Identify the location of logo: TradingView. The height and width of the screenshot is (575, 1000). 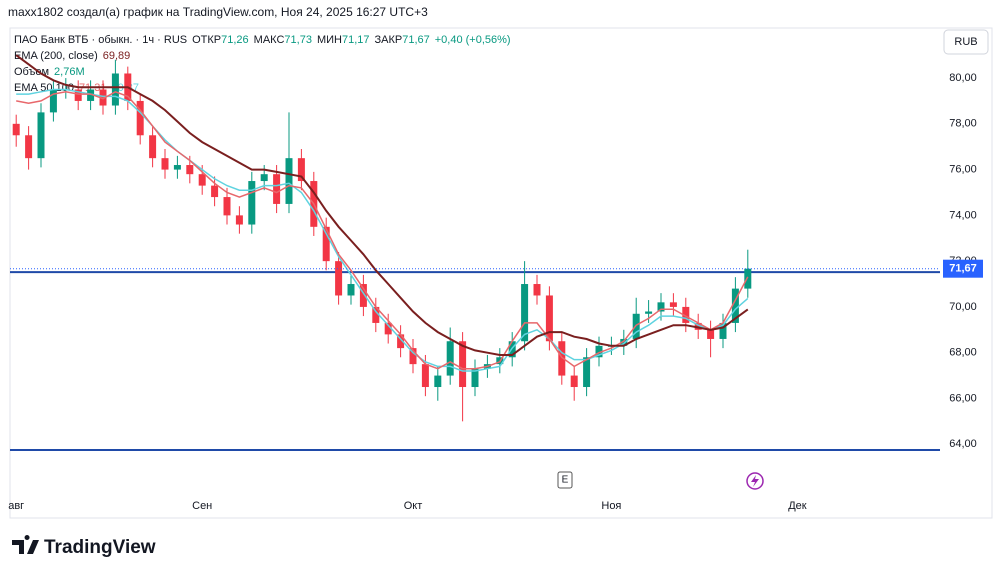
(84, 546).